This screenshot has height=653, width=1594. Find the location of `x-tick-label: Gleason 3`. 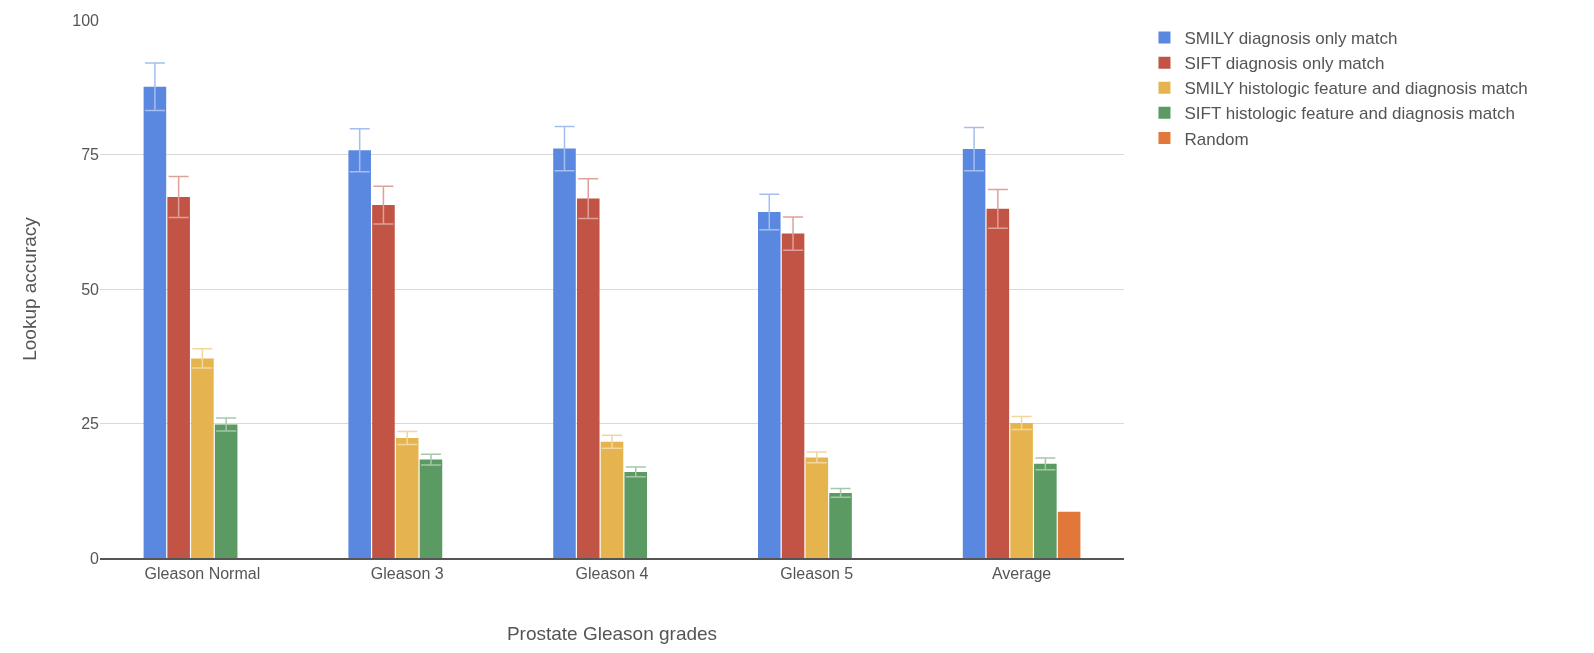

x-tick-label: Gleason 3 is located at coordinates (407, 574).